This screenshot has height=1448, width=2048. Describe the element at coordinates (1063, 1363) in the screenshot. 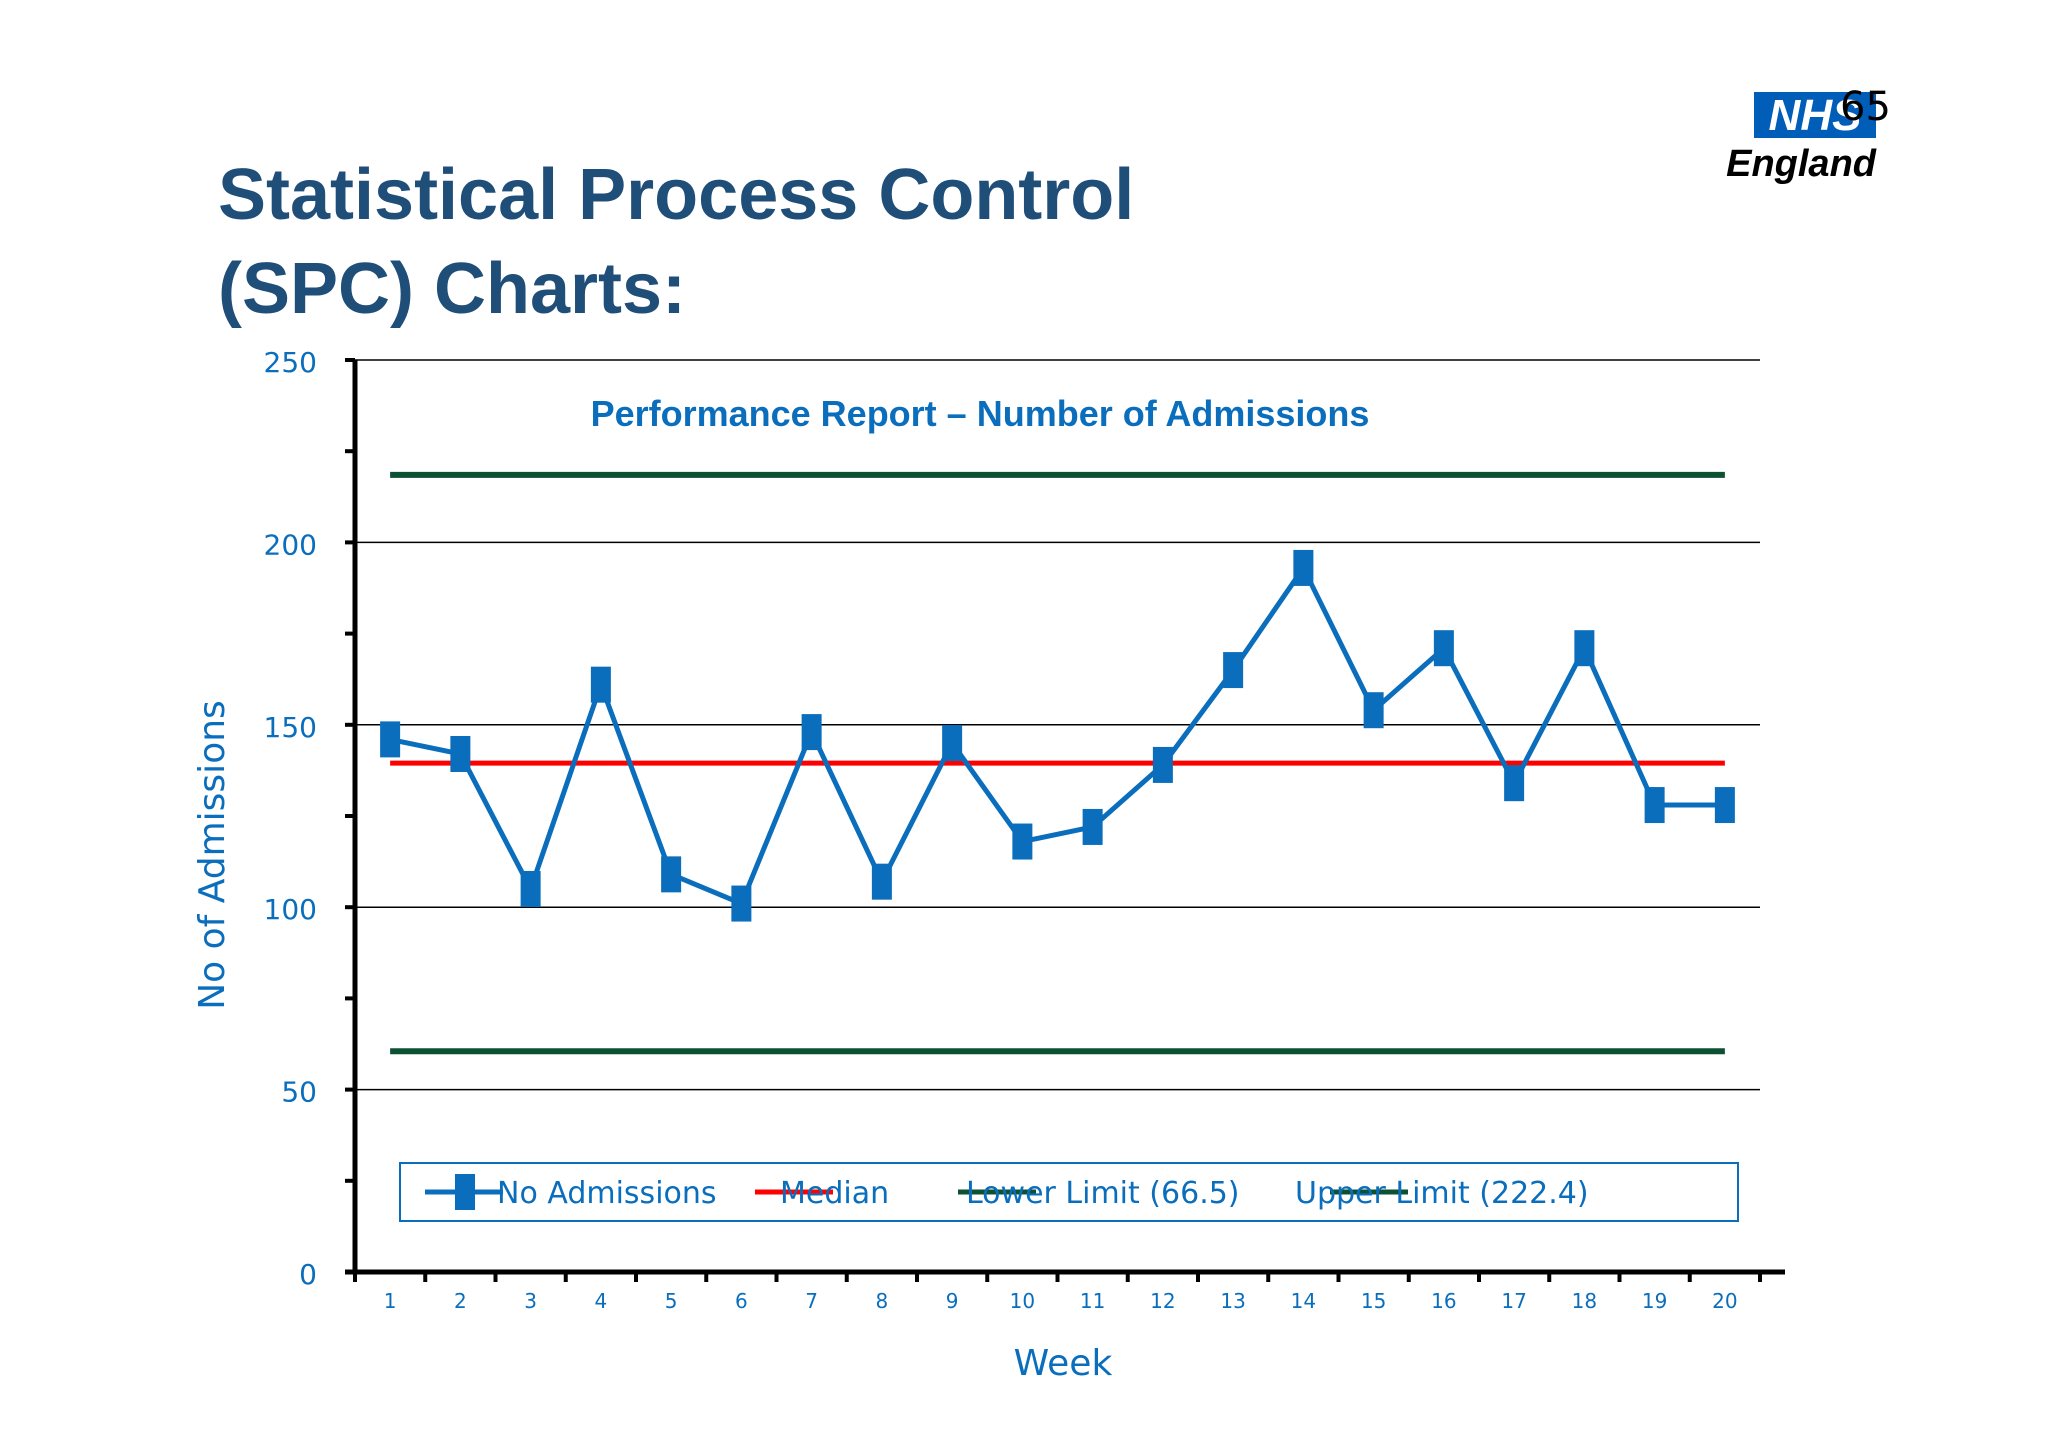

I see `x-axis-label: Week` at that location.